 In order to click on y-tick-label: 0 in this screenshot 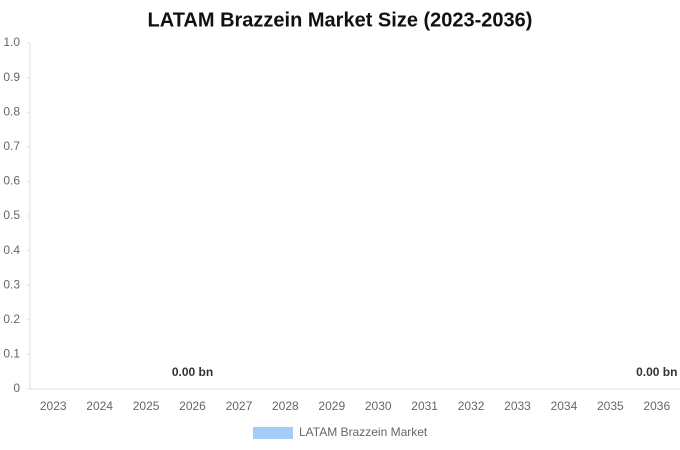, I will do `click(16, 388)`.